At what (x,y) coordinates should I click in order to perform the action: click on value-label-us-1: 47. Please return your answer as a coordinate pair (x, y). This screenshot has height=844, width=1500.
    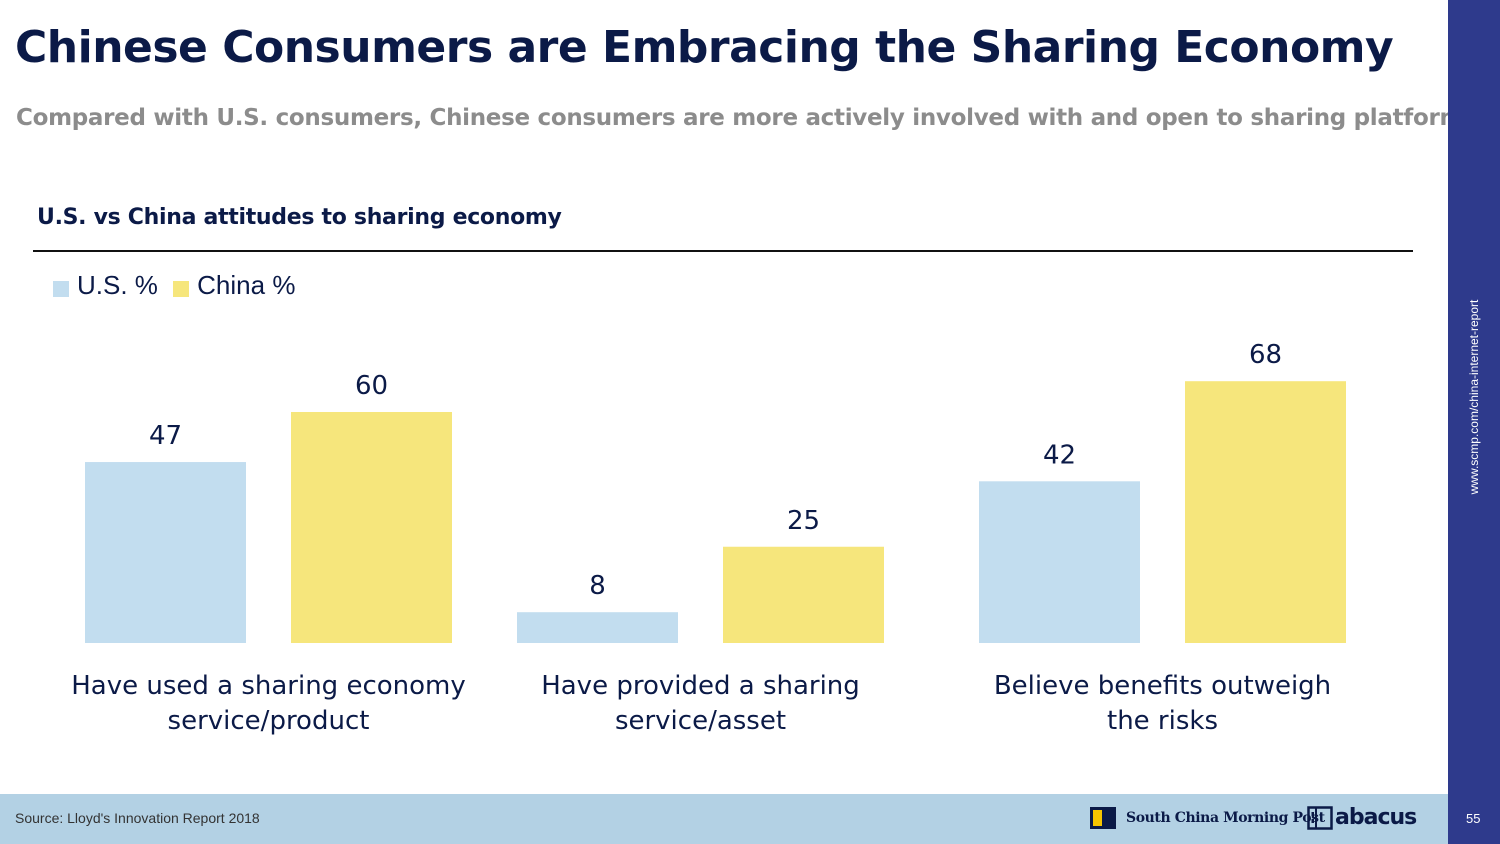
    Looking at the image, I should click on (165, 436).